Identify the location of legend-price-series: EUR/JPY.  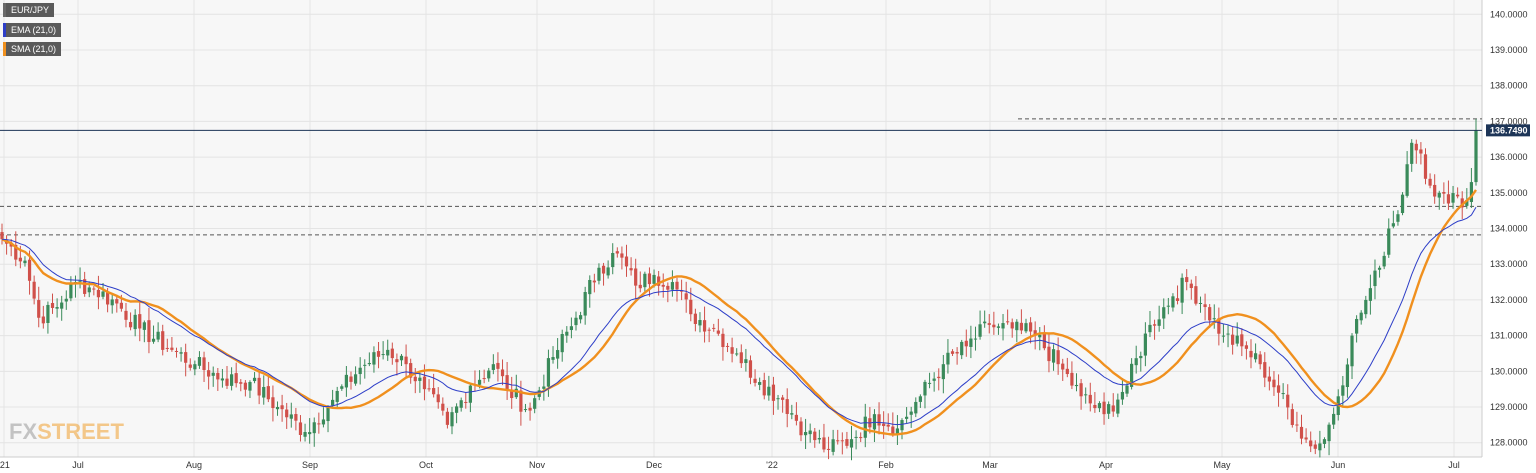
(29, 10).